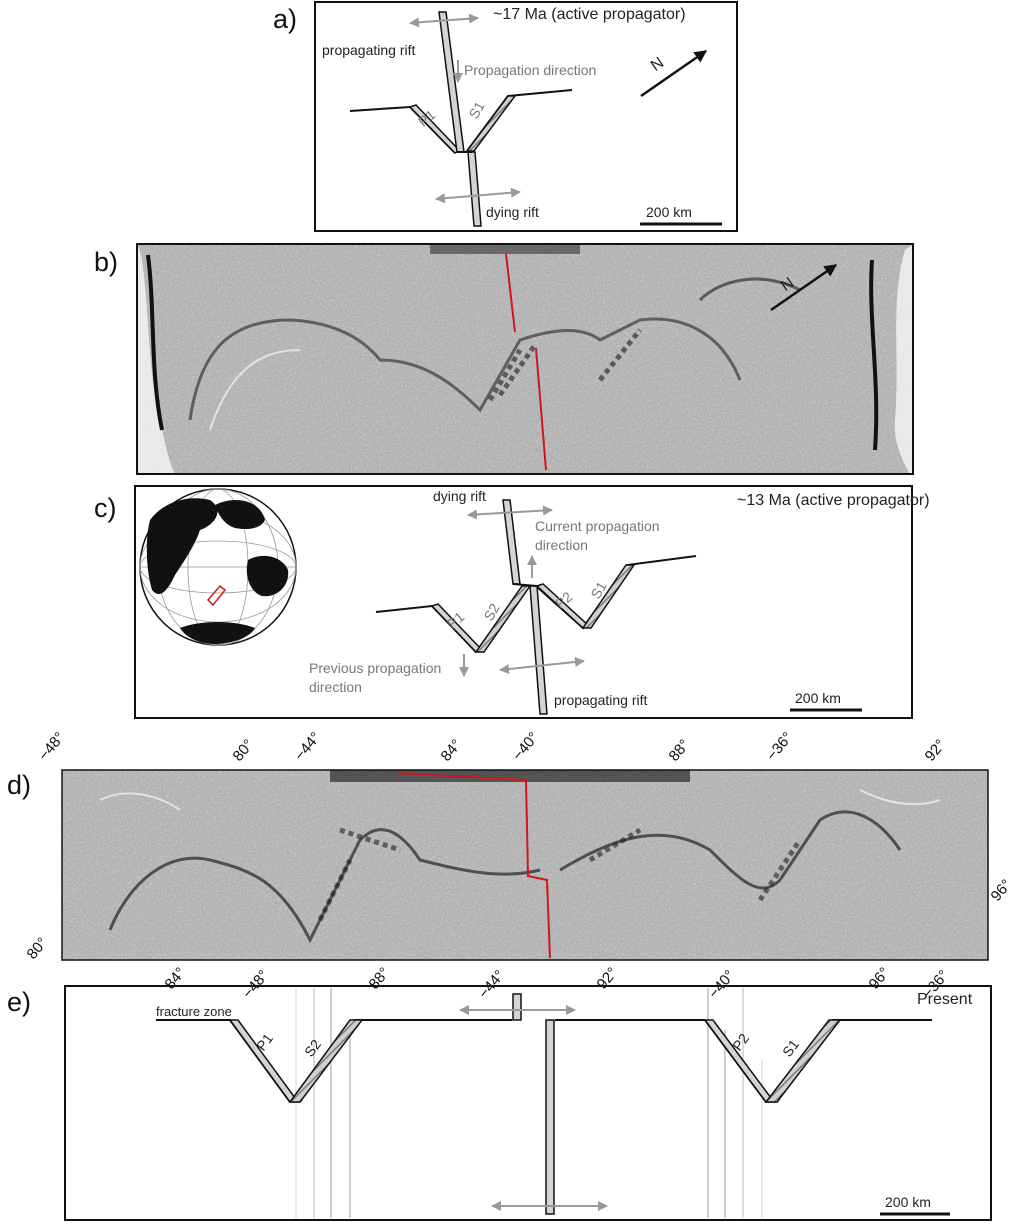  What do you see at coordinates (473, 865) in the screenshot?
I see `panel-d-red-line` at bounding box center [473, 865].